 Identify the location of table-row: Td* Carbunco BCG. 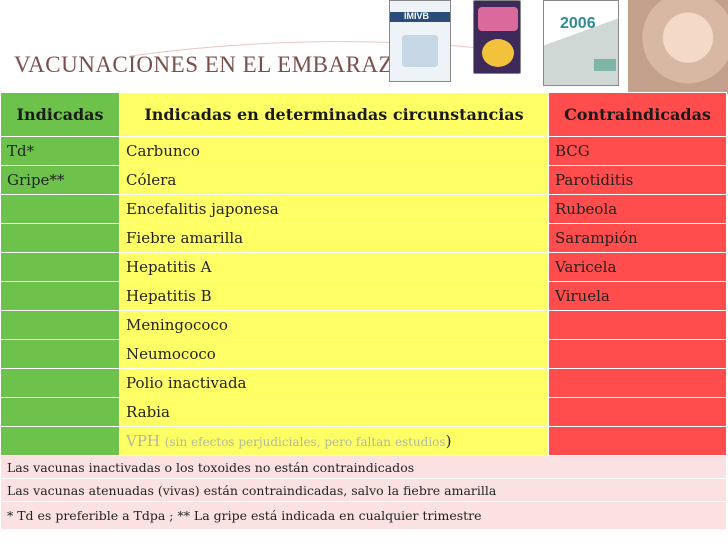
(363, 151).